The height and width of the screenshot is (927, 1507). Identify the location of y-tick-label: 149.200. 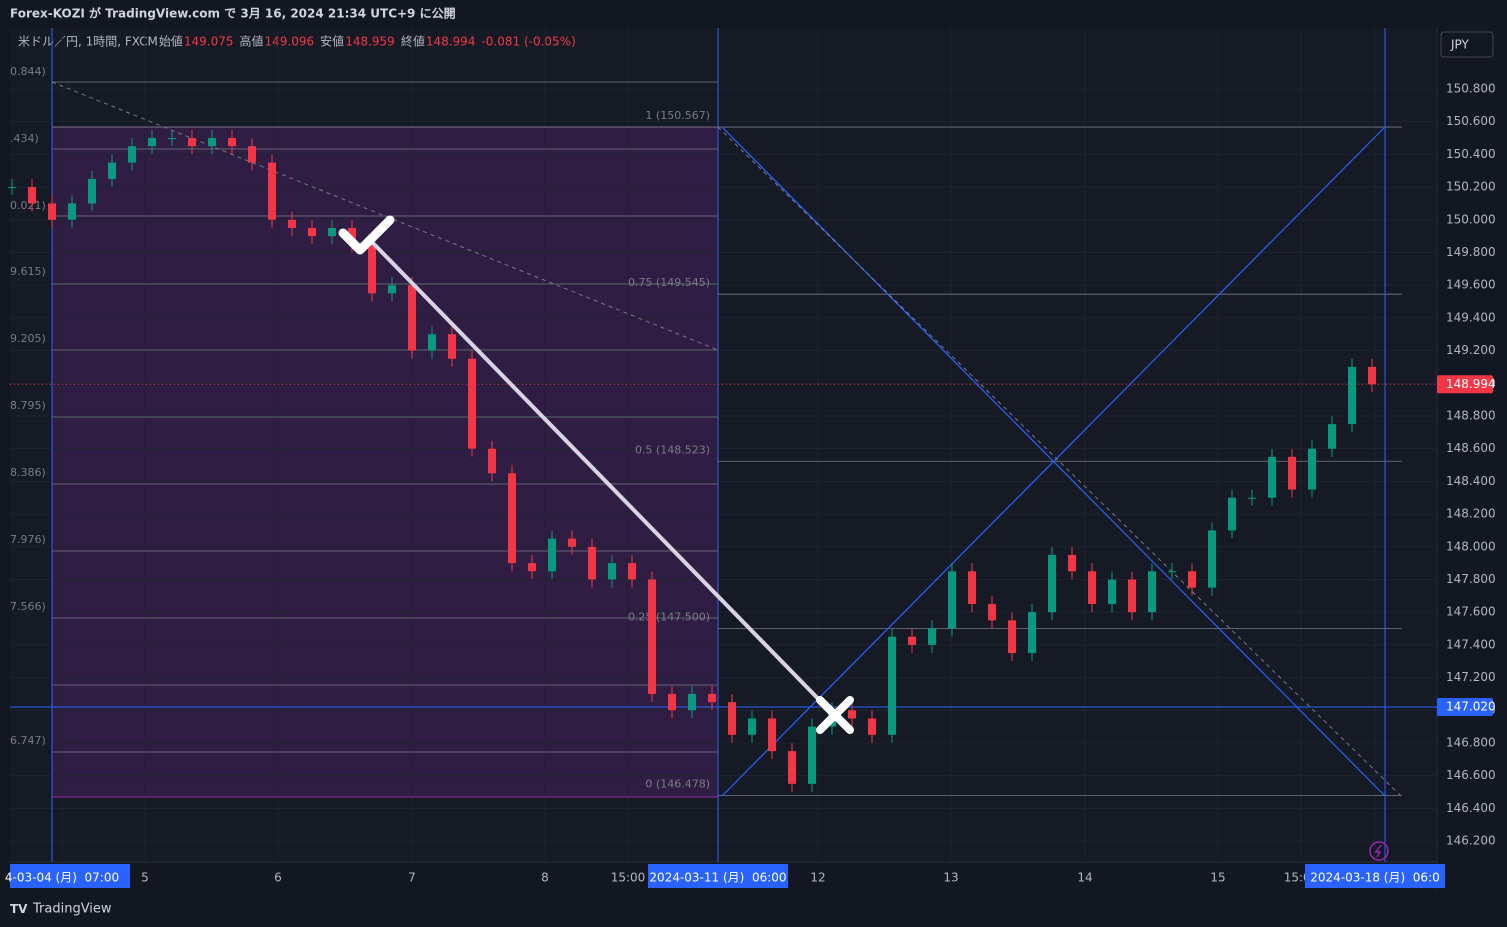
(1471, 350).